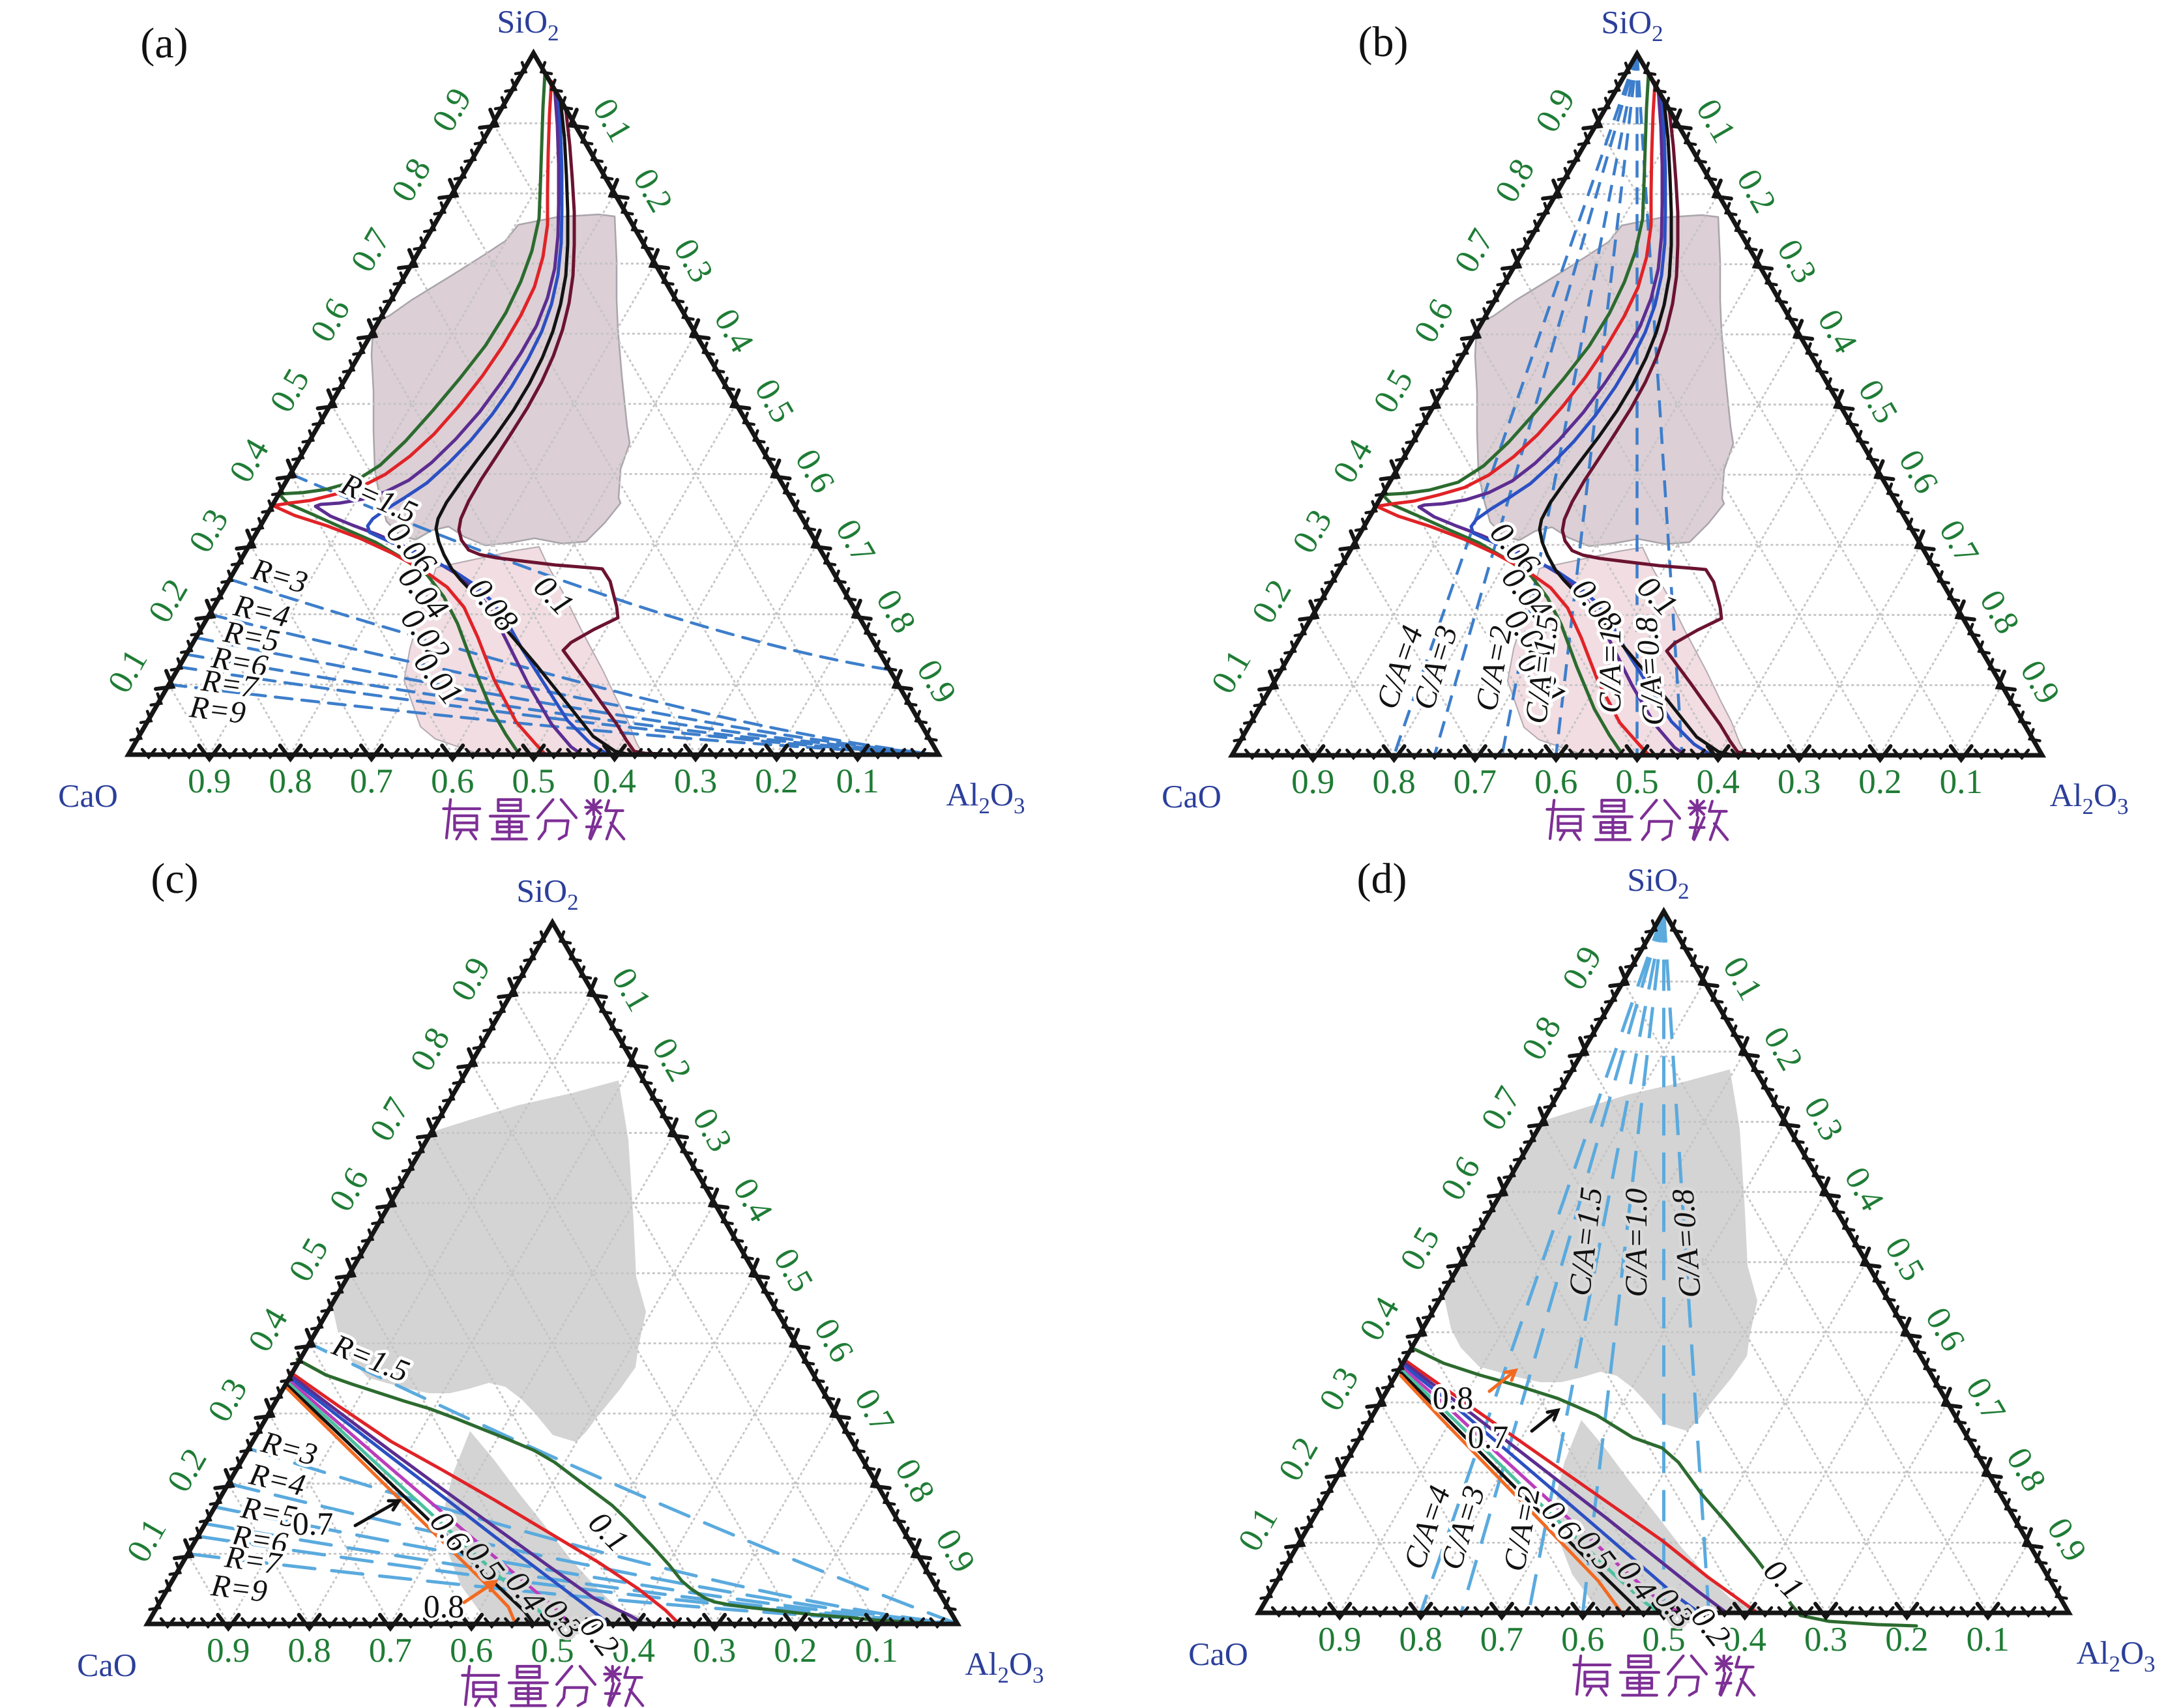  Describe the element at coordinates (1610, 670) in the screenshot. I see `svg-text: C/A=1` at that location.